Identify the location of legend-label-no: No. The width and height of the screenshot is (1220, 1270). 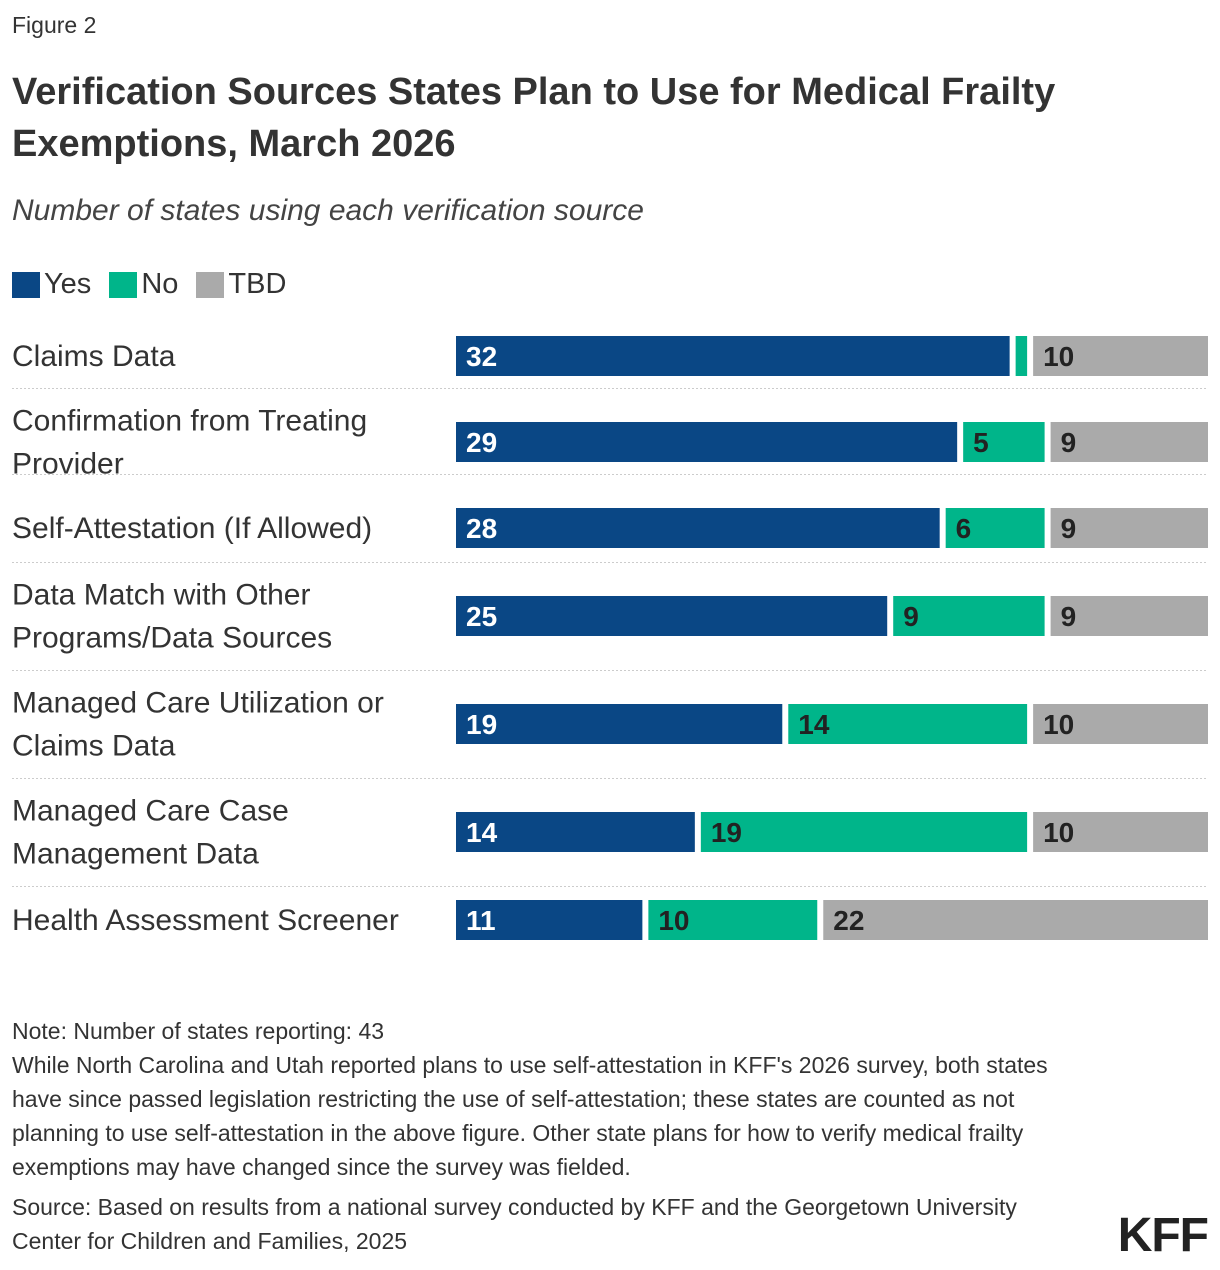
(160, 284).